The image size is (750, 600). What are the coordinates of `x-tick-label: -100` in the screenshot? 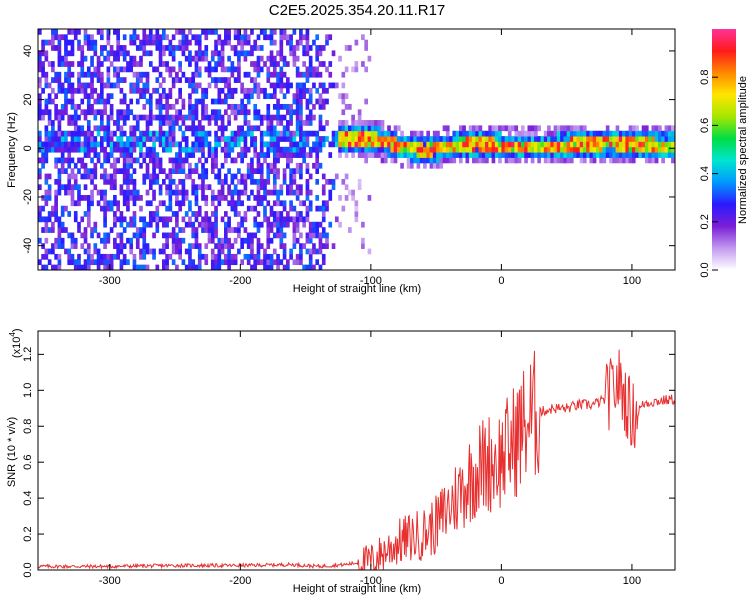 It's located at (371, 281).